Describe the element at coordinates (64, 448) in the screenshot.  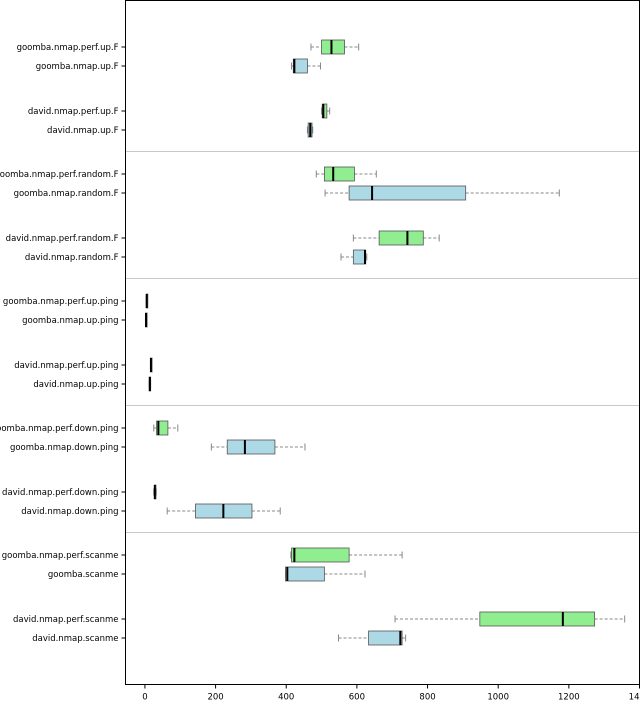
I see `y-tick-label: goomba.nmap.down.ping` at that location.